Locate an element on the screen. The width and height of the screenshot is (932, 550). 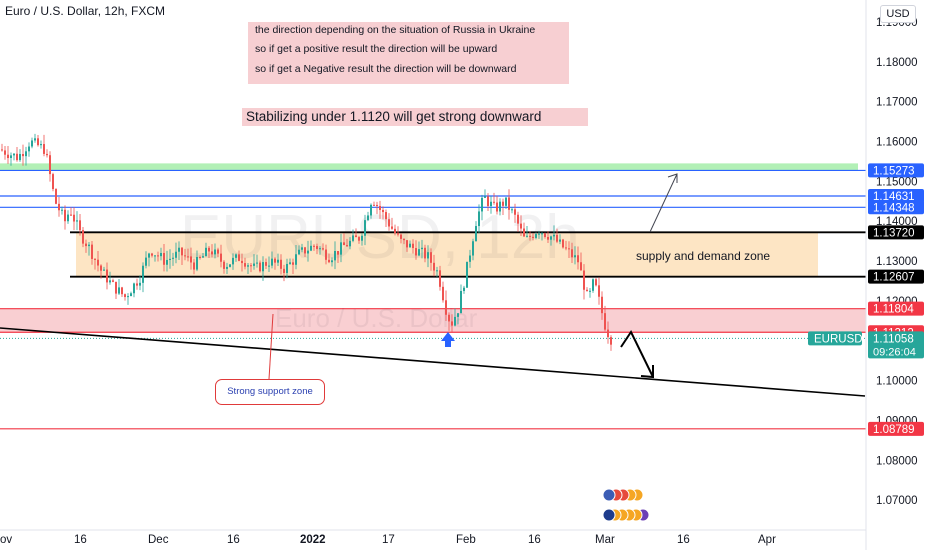
currency-button: USD is located at coordinates (898, 14).